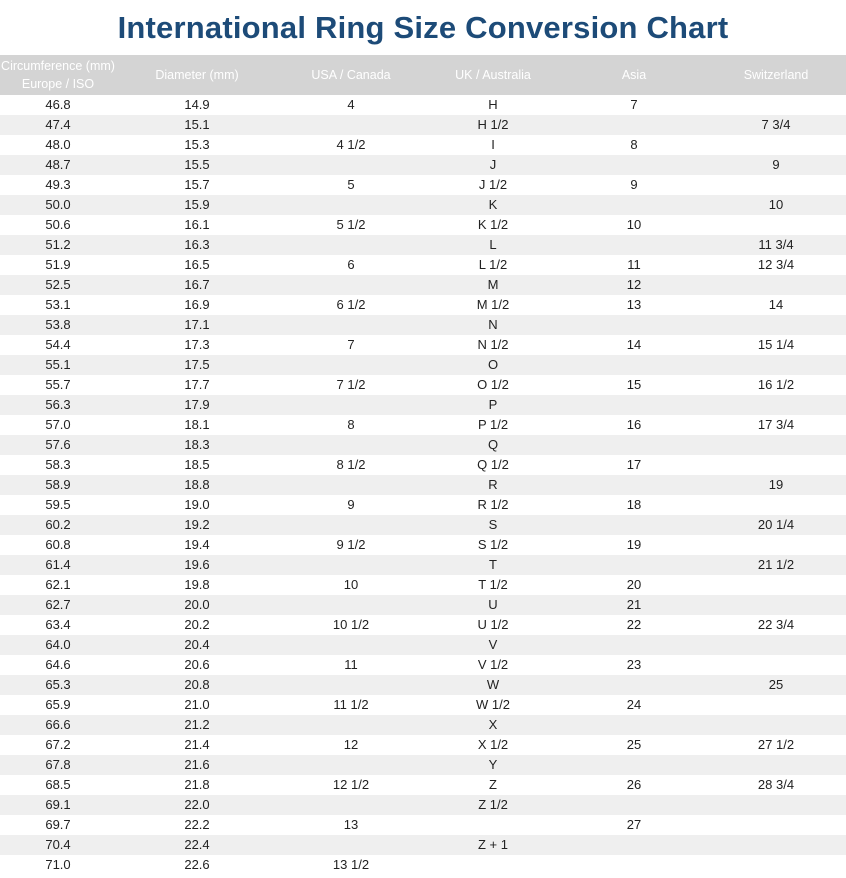 Image resolution: width=846 pixels, height=878 pixels. Describe the element at coordinates (197, 864) in the screenshot. I see `cell-diameter: 22.6` at that location.